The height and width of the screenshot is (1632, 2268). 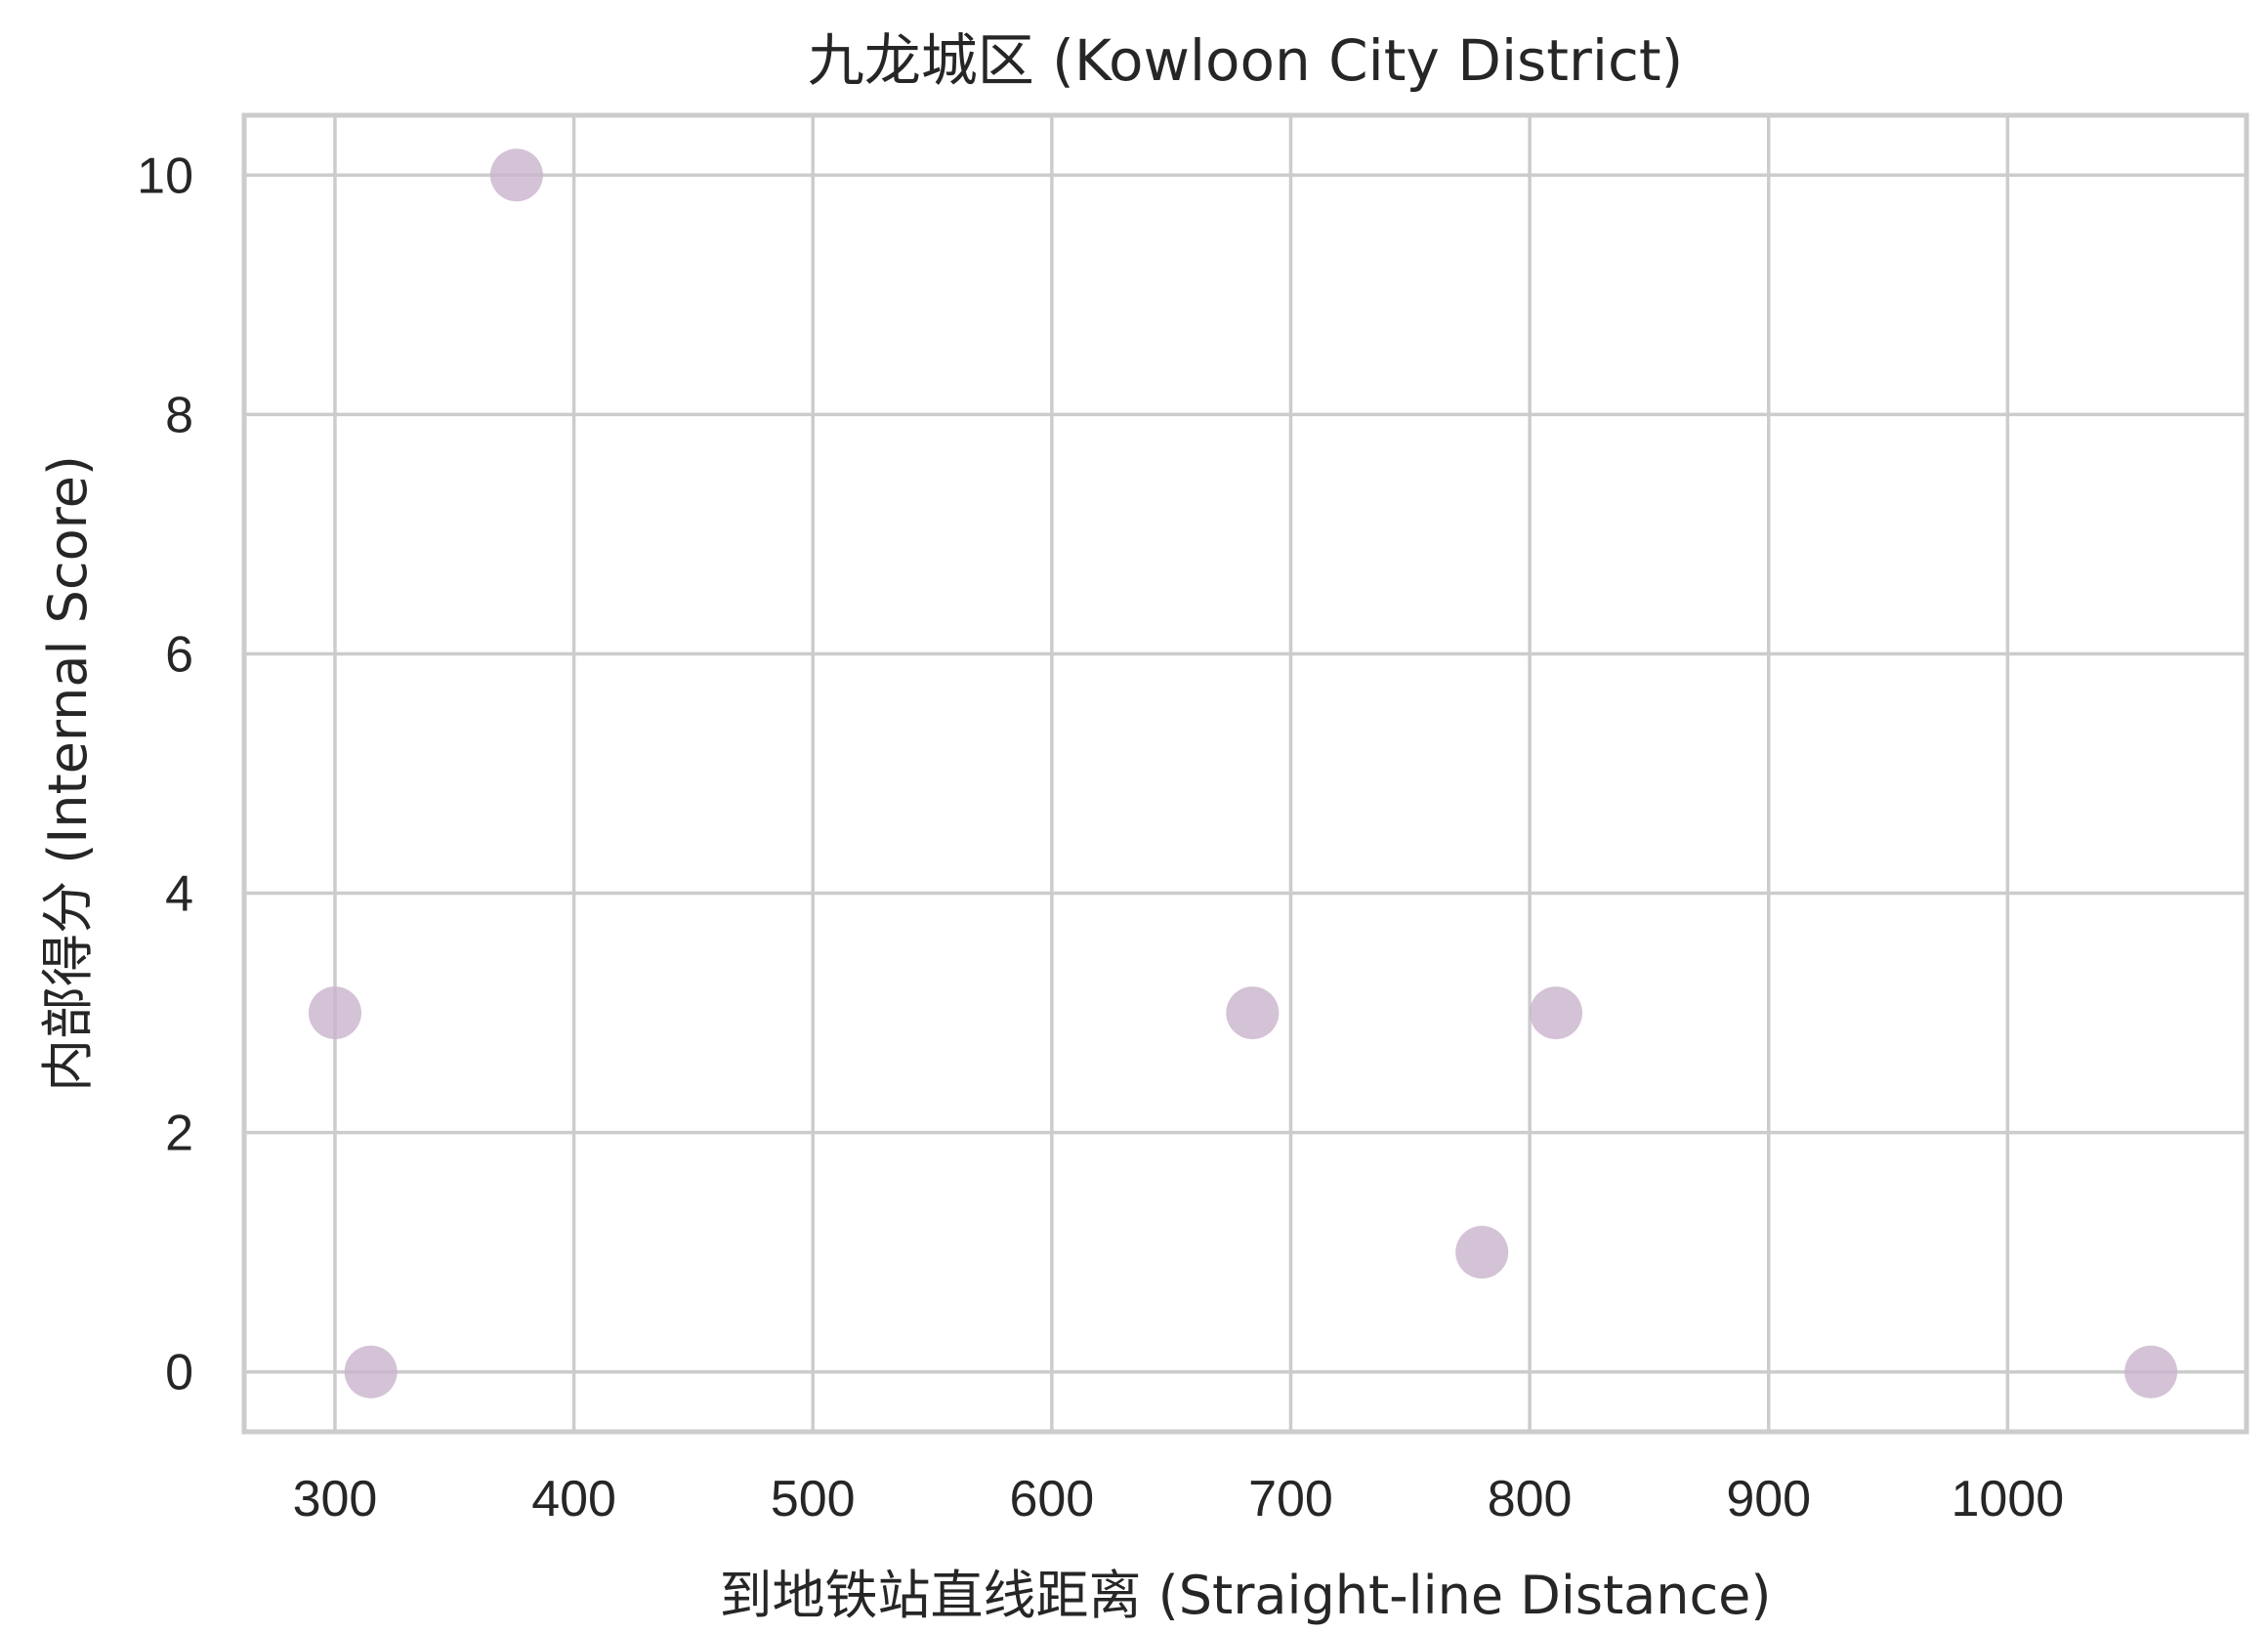 I want to click on x-tick-label: 500, so click(x=813, y=1499).